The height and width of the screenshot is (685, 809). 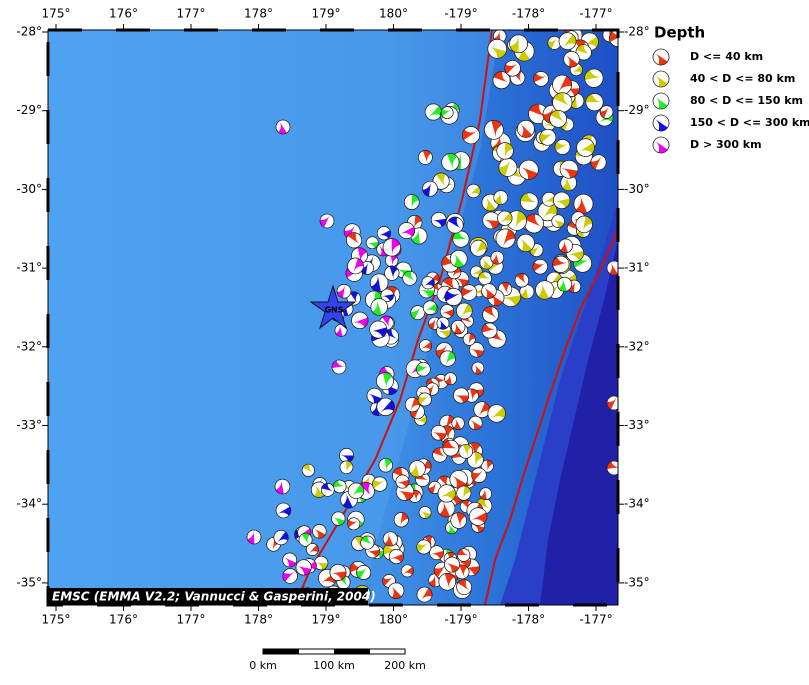 I want to click on trench-deep, so click(x=579, y=422).